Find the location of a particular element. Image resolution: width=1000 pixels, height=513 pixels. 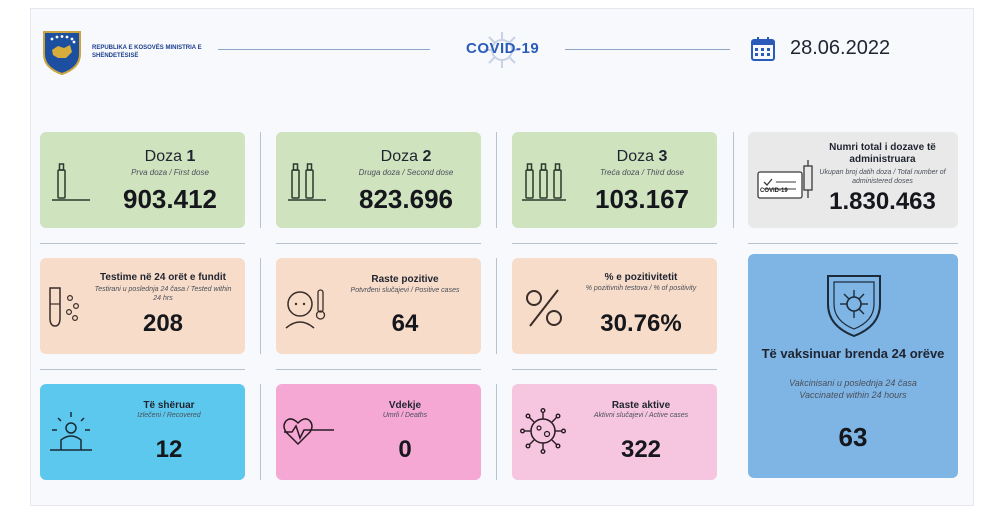

deaths-card: Vdekje Umrli / Deaths 0 is located at coordinates (378, 432).